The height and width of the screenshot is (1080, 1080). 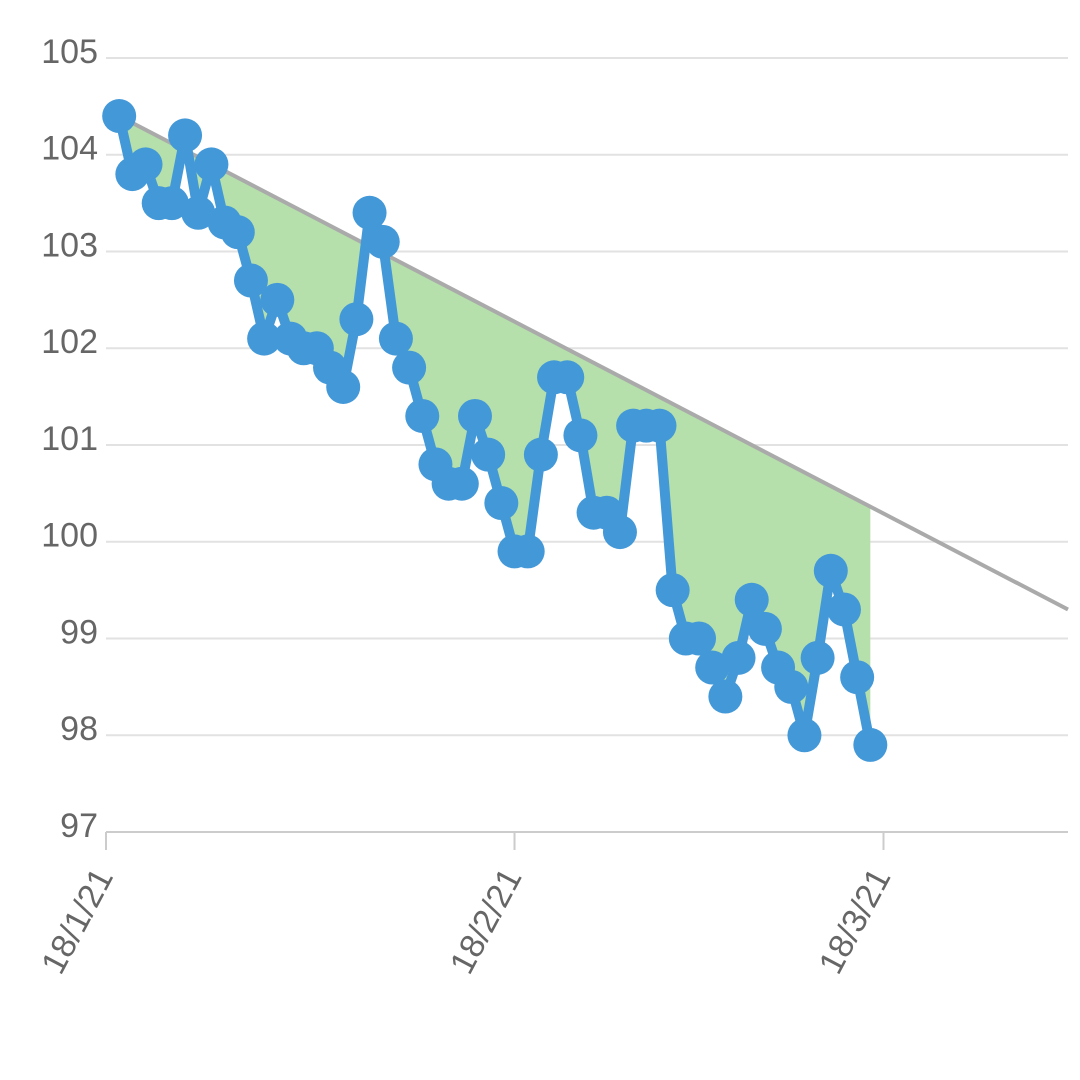 I want to click on y-tick-label: 104, so click(x=69, y=149).